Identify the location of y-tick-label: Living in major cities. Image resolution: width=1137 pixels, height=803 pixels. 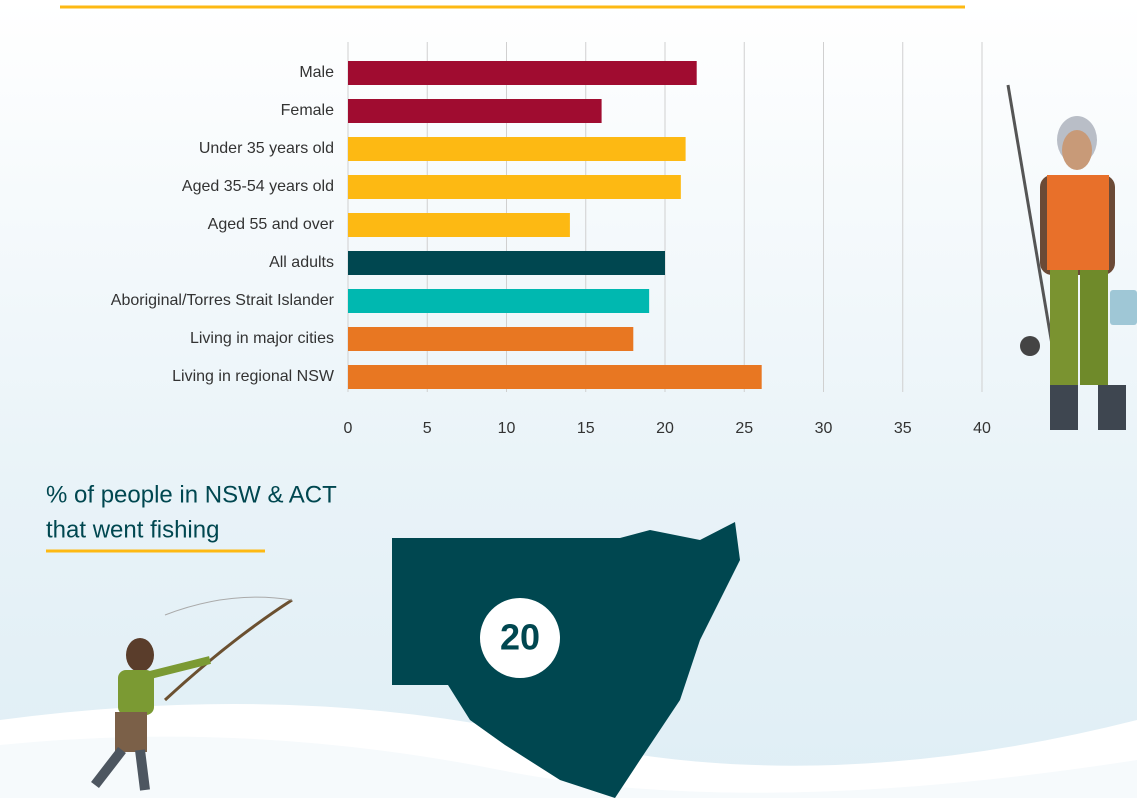
(262, 338).